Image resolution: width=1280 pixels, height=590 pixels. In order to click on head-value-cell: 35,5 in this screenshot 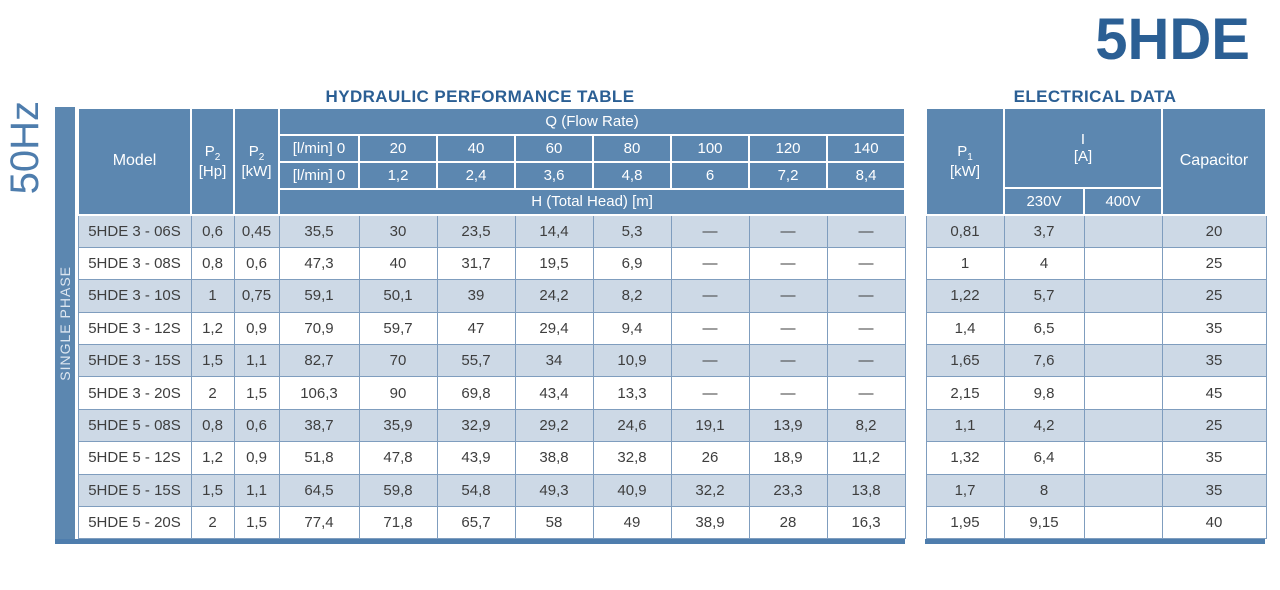, I will do `click(319, 231)`.